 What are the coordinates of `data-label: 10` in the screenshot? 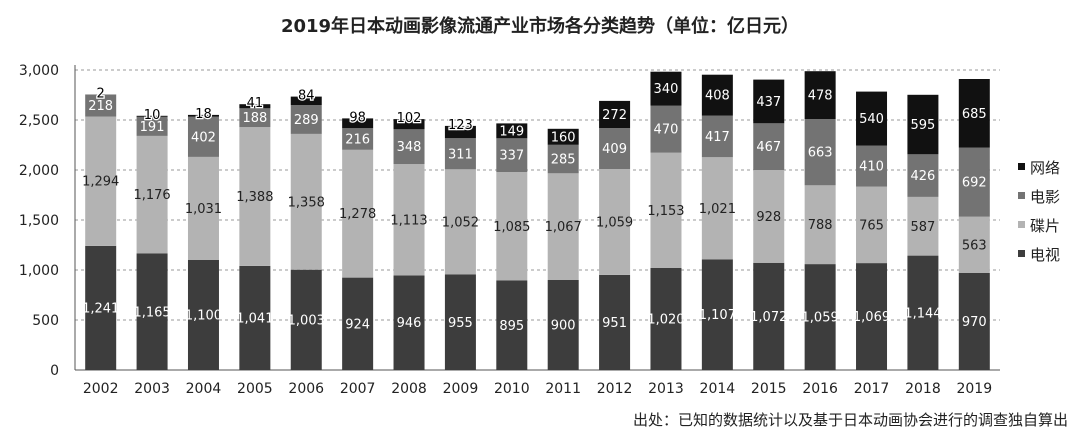 It's located at (152, 115).